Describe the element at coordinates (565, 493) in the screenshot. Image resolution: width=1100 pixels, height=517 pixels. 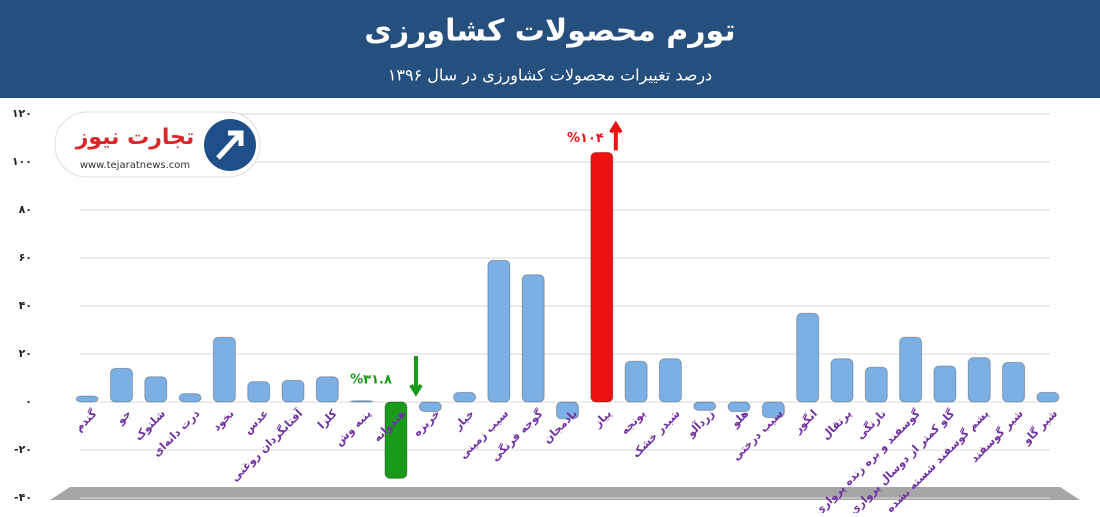
I see `floor` at that location.